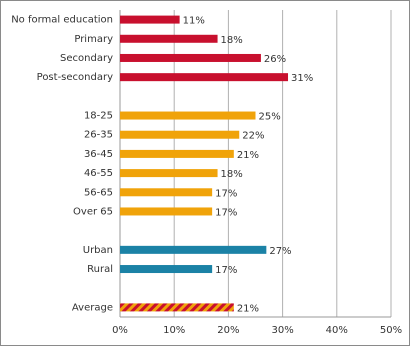 The image size is (410, 346). What do you see at coordinates (98, 173) in the screenshot?
I see `y-tick-label: 46-55` at bounding box center [98, 173].